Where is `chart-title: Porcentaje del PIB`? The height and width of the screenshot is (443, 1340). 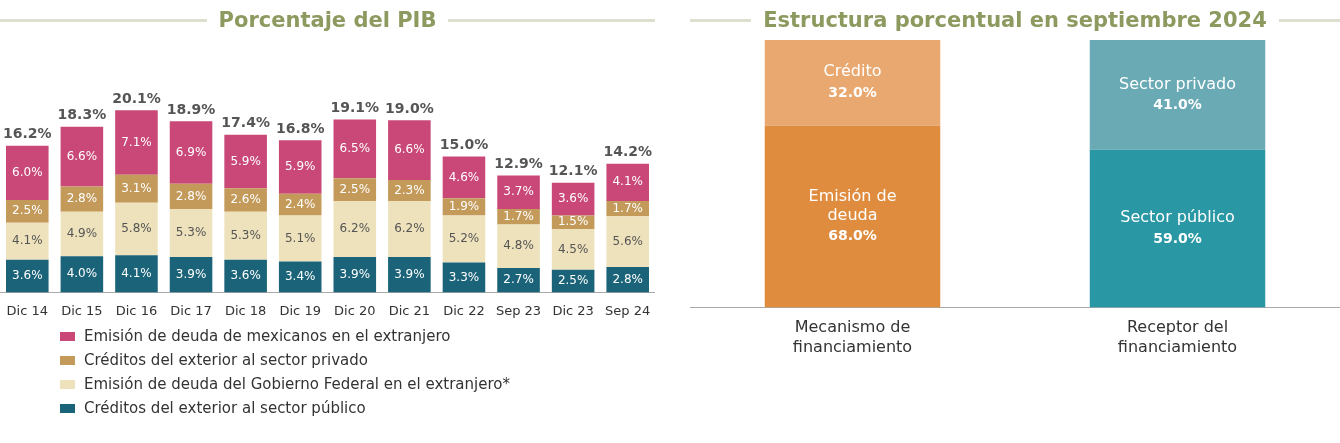
chart-title: Porcentaje del PIB is located at coordinates (327, 20).